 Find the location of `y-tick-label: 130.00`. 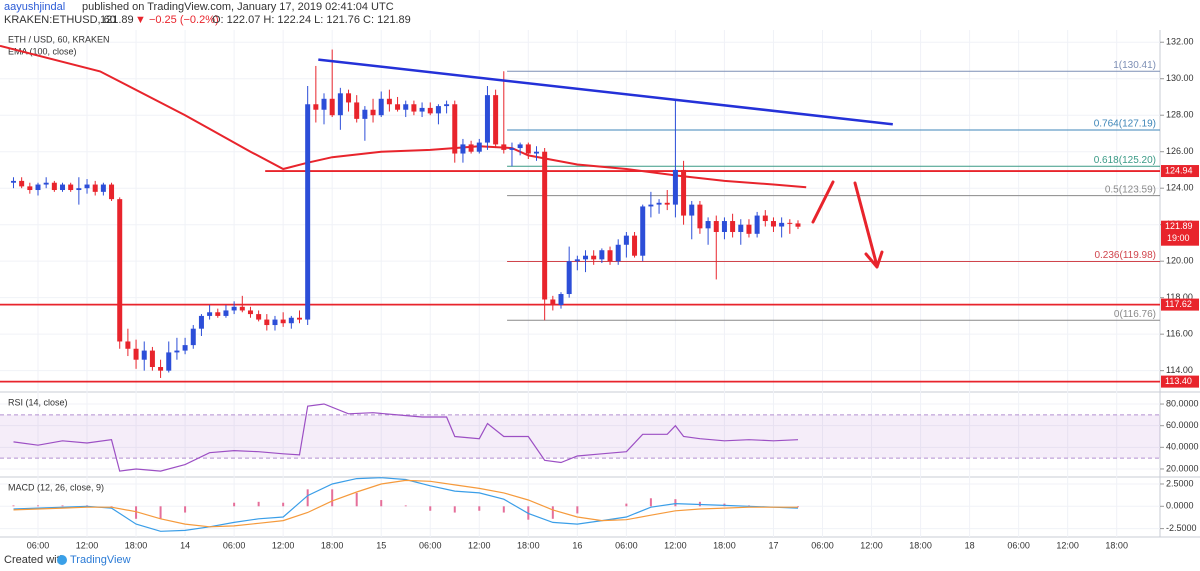

y-tick-label: 130.00 is located at coordinates (1180, 78).